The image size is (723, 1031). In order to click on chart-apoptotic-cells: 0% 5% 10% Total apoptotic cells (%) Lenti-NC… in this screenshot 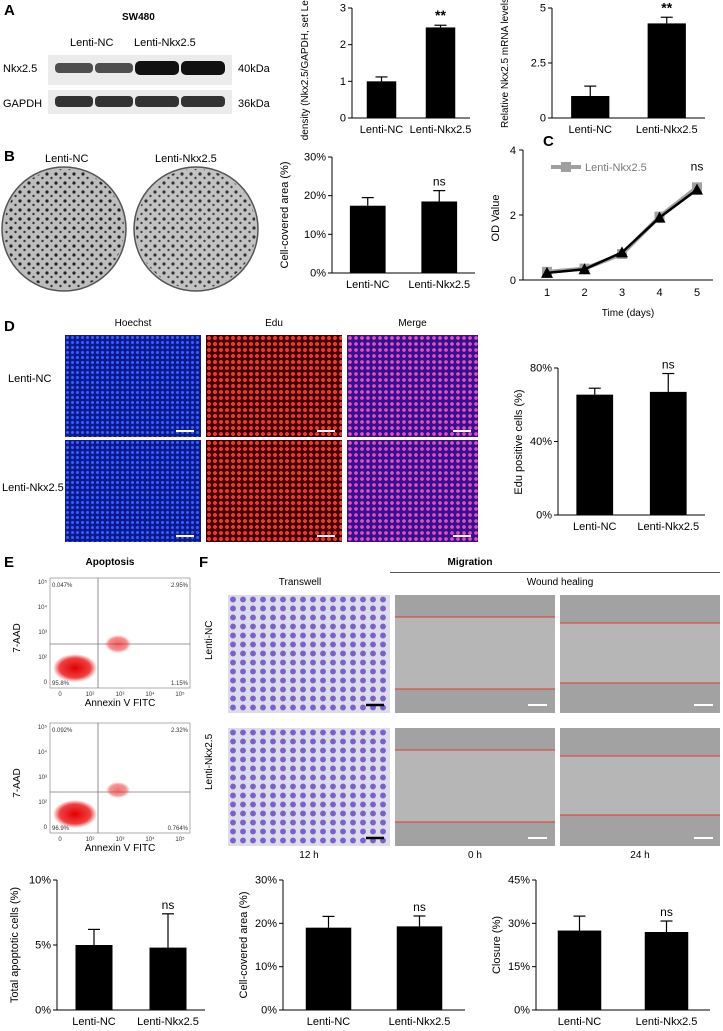, I will do `click(107, 951)`.